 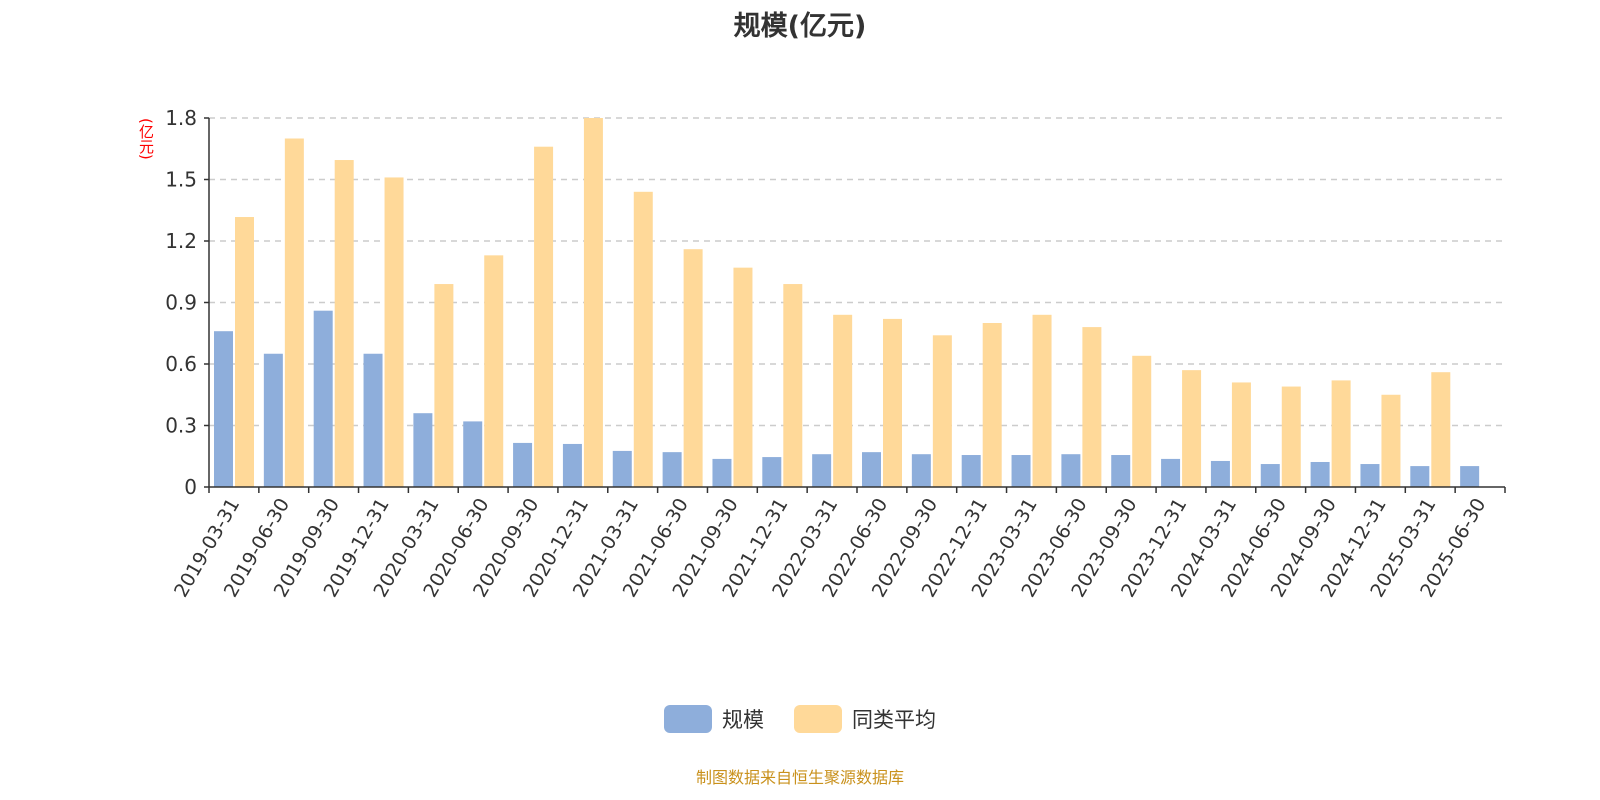 What do you see at coordinates (894, 720) in the screenshot?
I see `legend-label: 同类平均` at bounding box center [894, 720].